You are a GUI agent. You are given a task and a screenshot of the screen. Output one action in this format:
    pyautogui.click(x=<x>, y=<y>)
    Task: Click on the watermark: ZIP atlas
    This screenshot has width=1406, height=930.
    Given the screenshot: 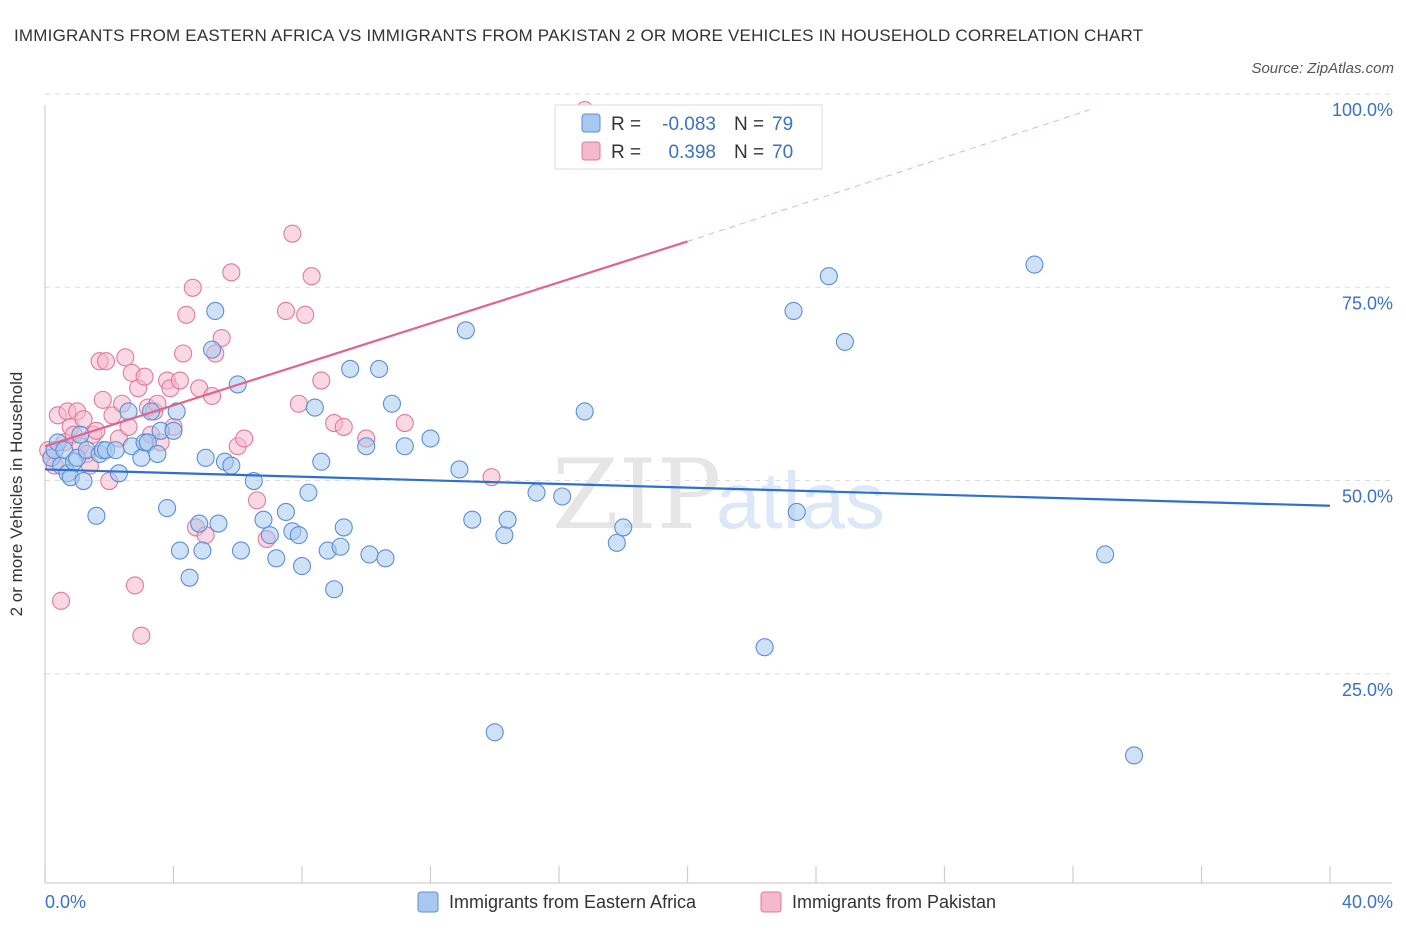 What is the action you would take?
    pyautogui.click(x=718, y=495)
    